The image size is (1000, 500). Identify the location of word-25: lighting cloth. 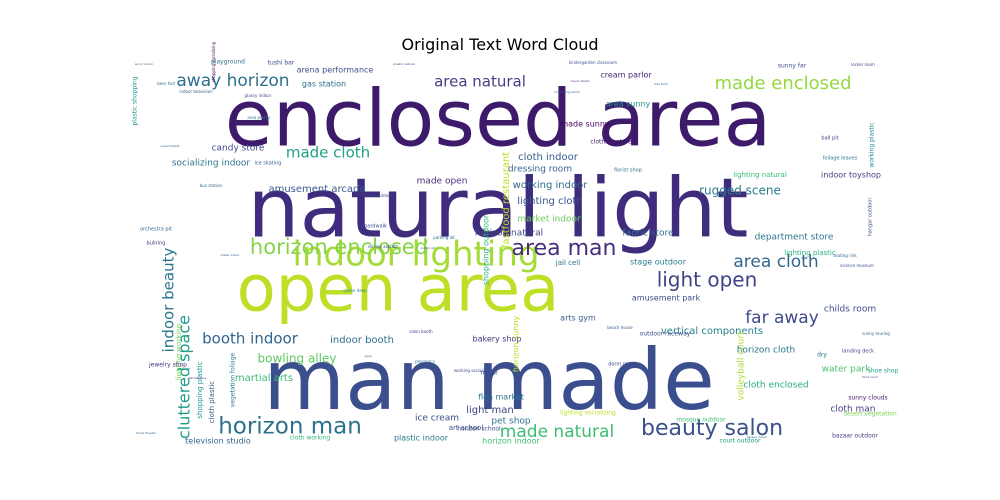
(549, 201).